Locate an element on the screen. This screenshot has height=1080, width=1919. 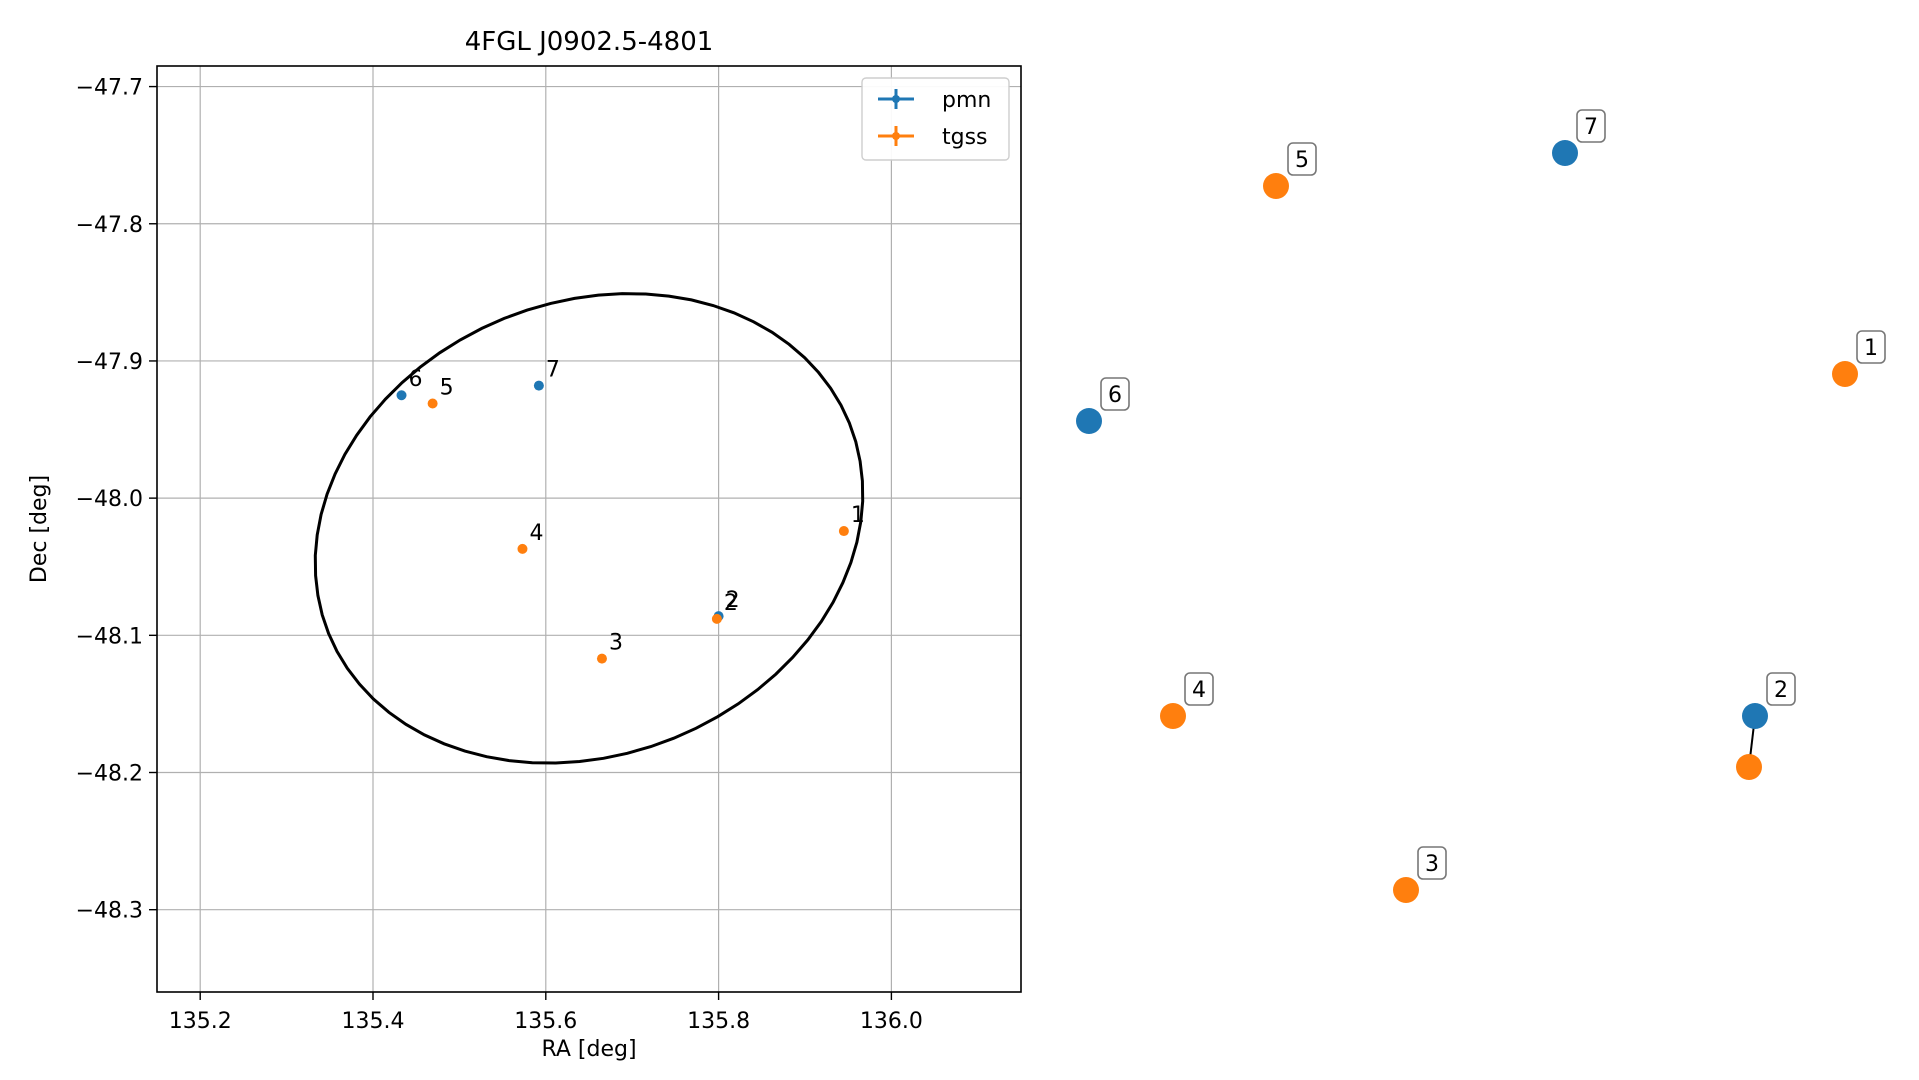
x-tick-label: 135.8 is located at coordinates (718, 1021).